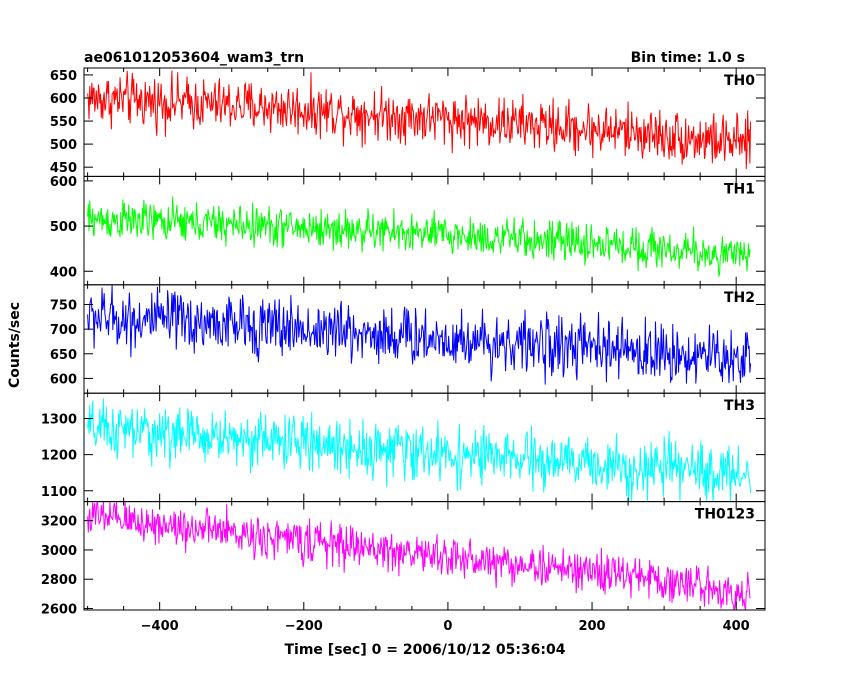 Image resolution: width=850 pixels, height=680 pixels. I want to click on panel-frame, so click(424, 556).